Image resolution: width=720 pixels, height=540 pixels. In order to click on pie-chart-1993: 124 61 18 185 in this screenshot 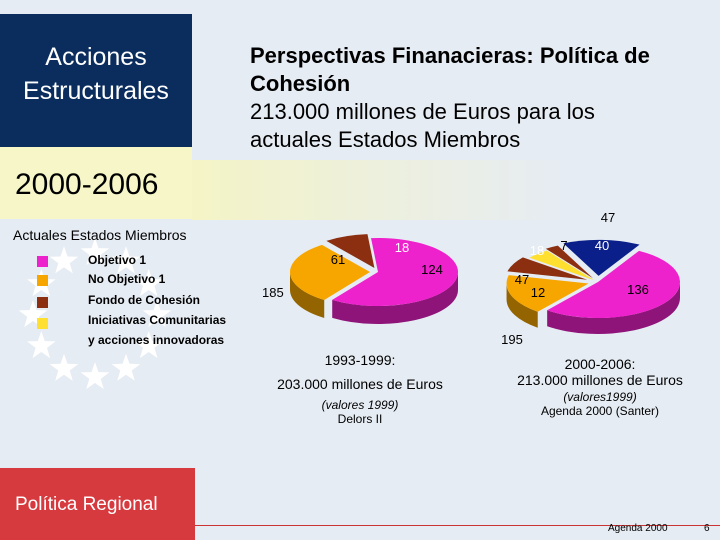, I will do `click(360, 279)`.